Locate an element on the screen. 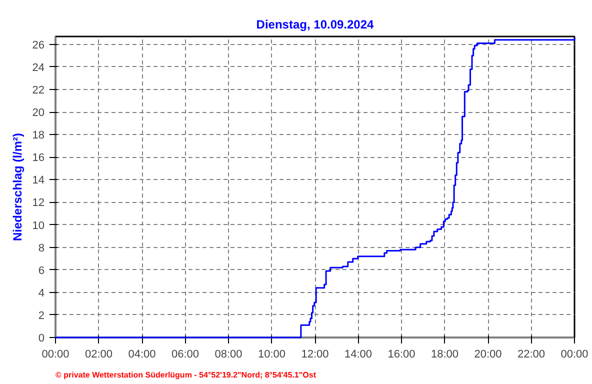 This screenshot has width=592, height=384. y-tick-label: 6 is located at coordinates (41, 270).